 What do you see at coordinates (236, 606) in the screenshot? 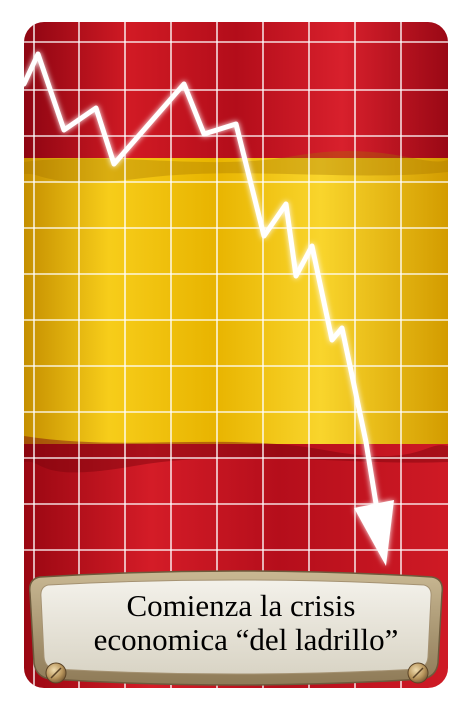
I see `caption-line-1: Comienza la crisis` at bounding box center [236, 606].